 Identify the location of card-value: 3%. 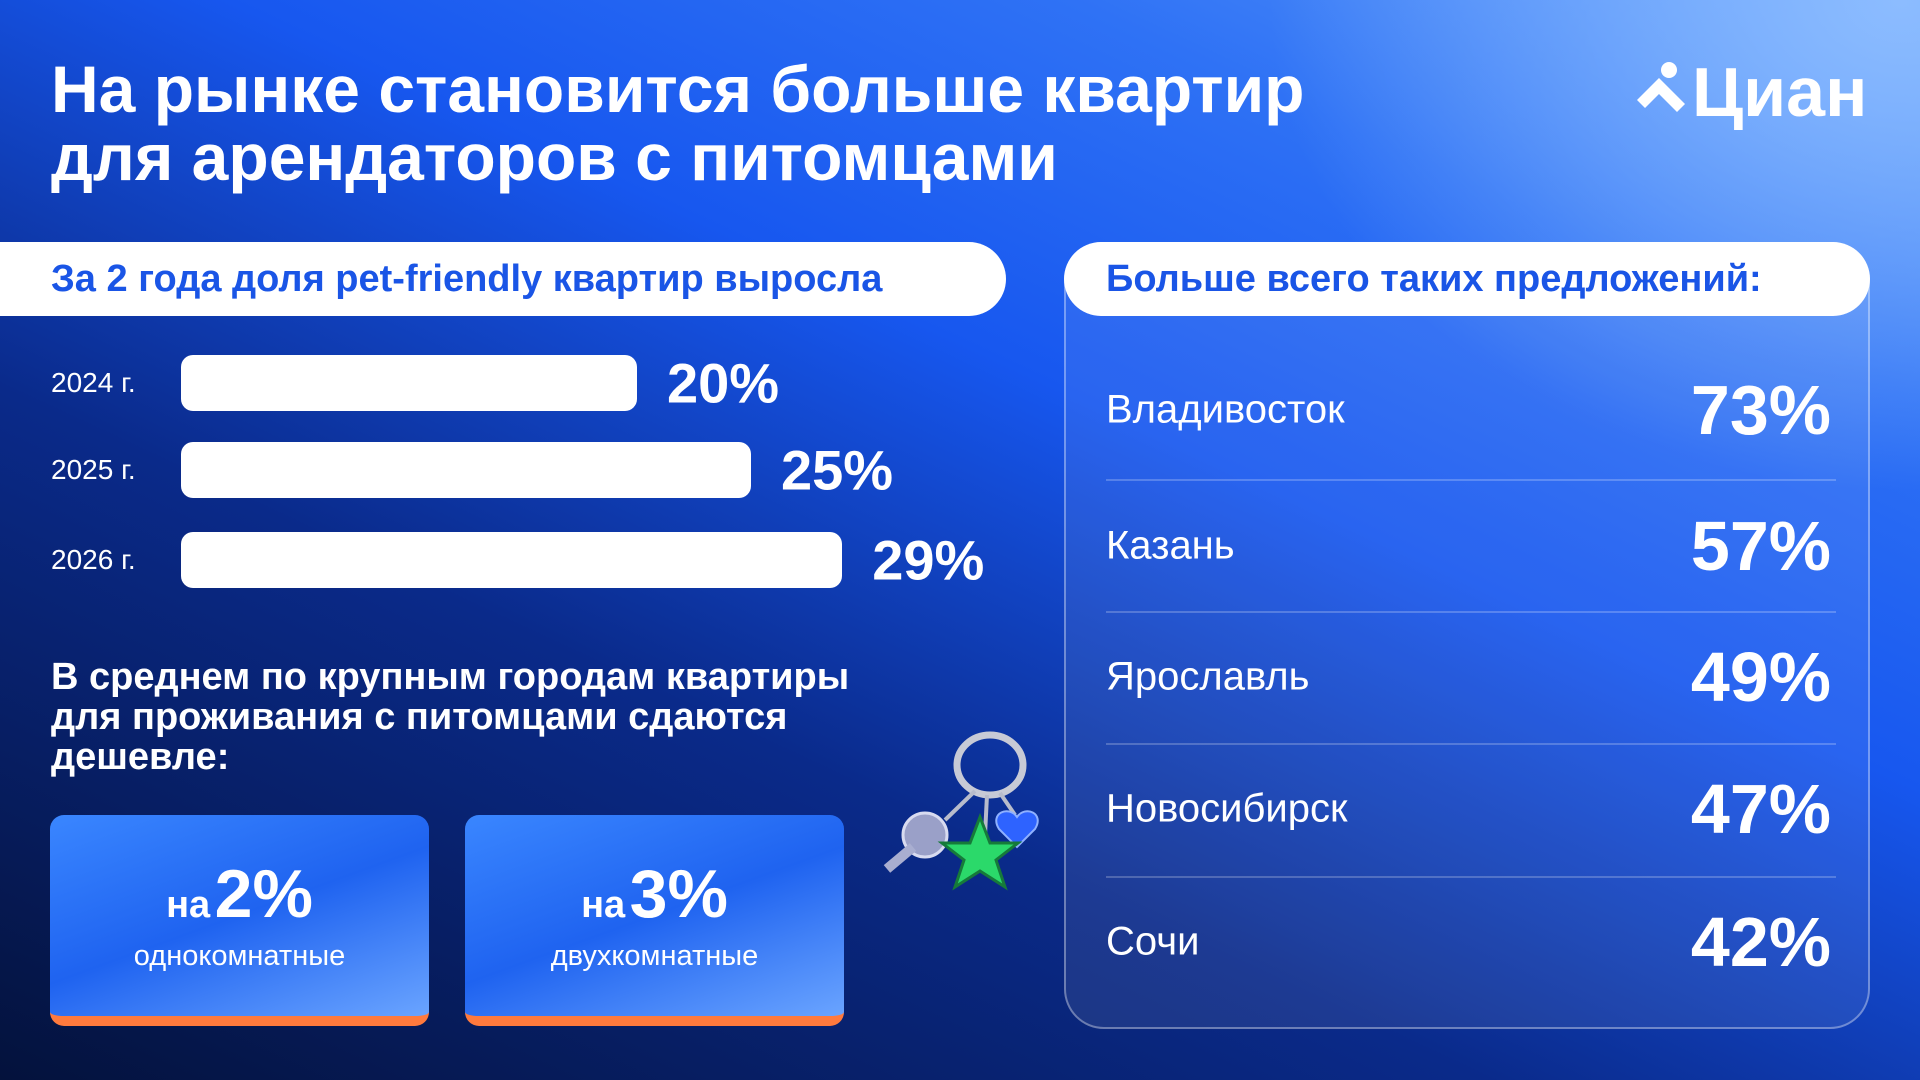
(678, 894).